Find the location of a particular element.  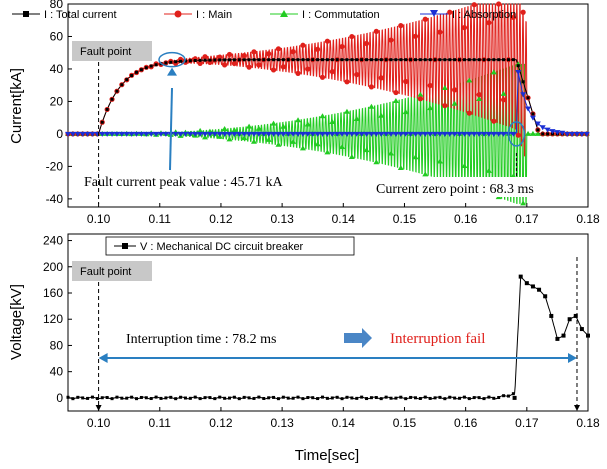

interruption-time-label: Interruption time : 78.2 ms is located at coordinates (201, 339).